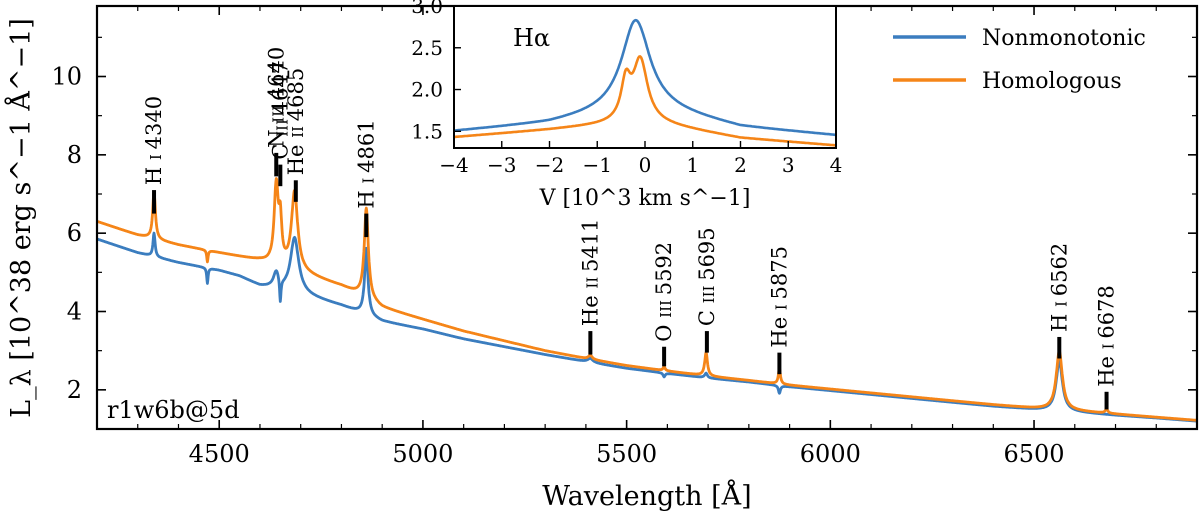 The image size is (1200, 520). What do you see at coordinates (707, 276) in the screenshot?
I see `line-id-label-c-iii-5695: C III 5695` at bounding box center [707, 276].